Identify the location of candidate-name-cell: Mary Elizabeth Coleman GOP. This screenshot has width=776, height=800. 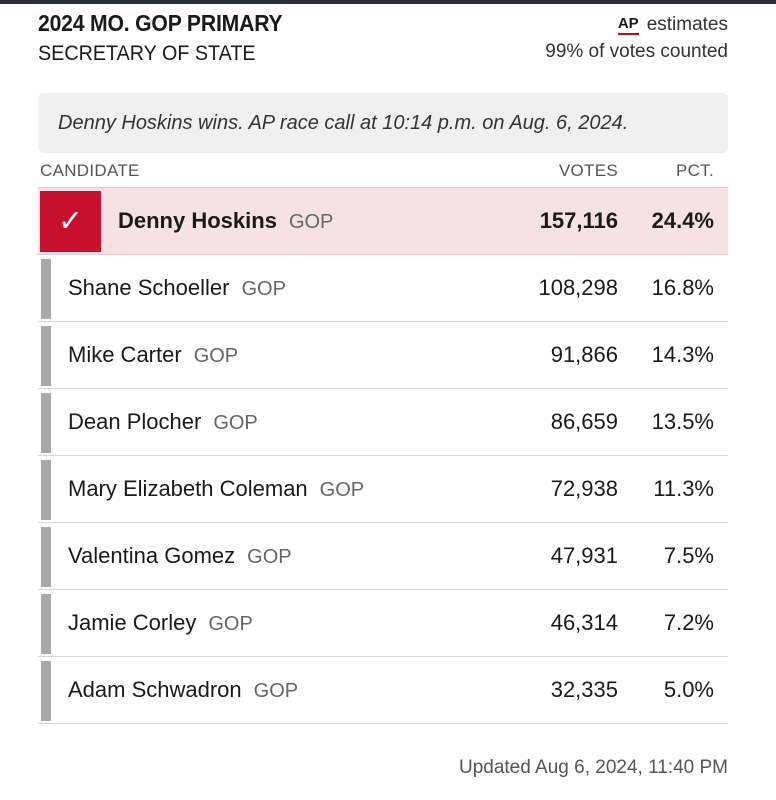
(216, 489).